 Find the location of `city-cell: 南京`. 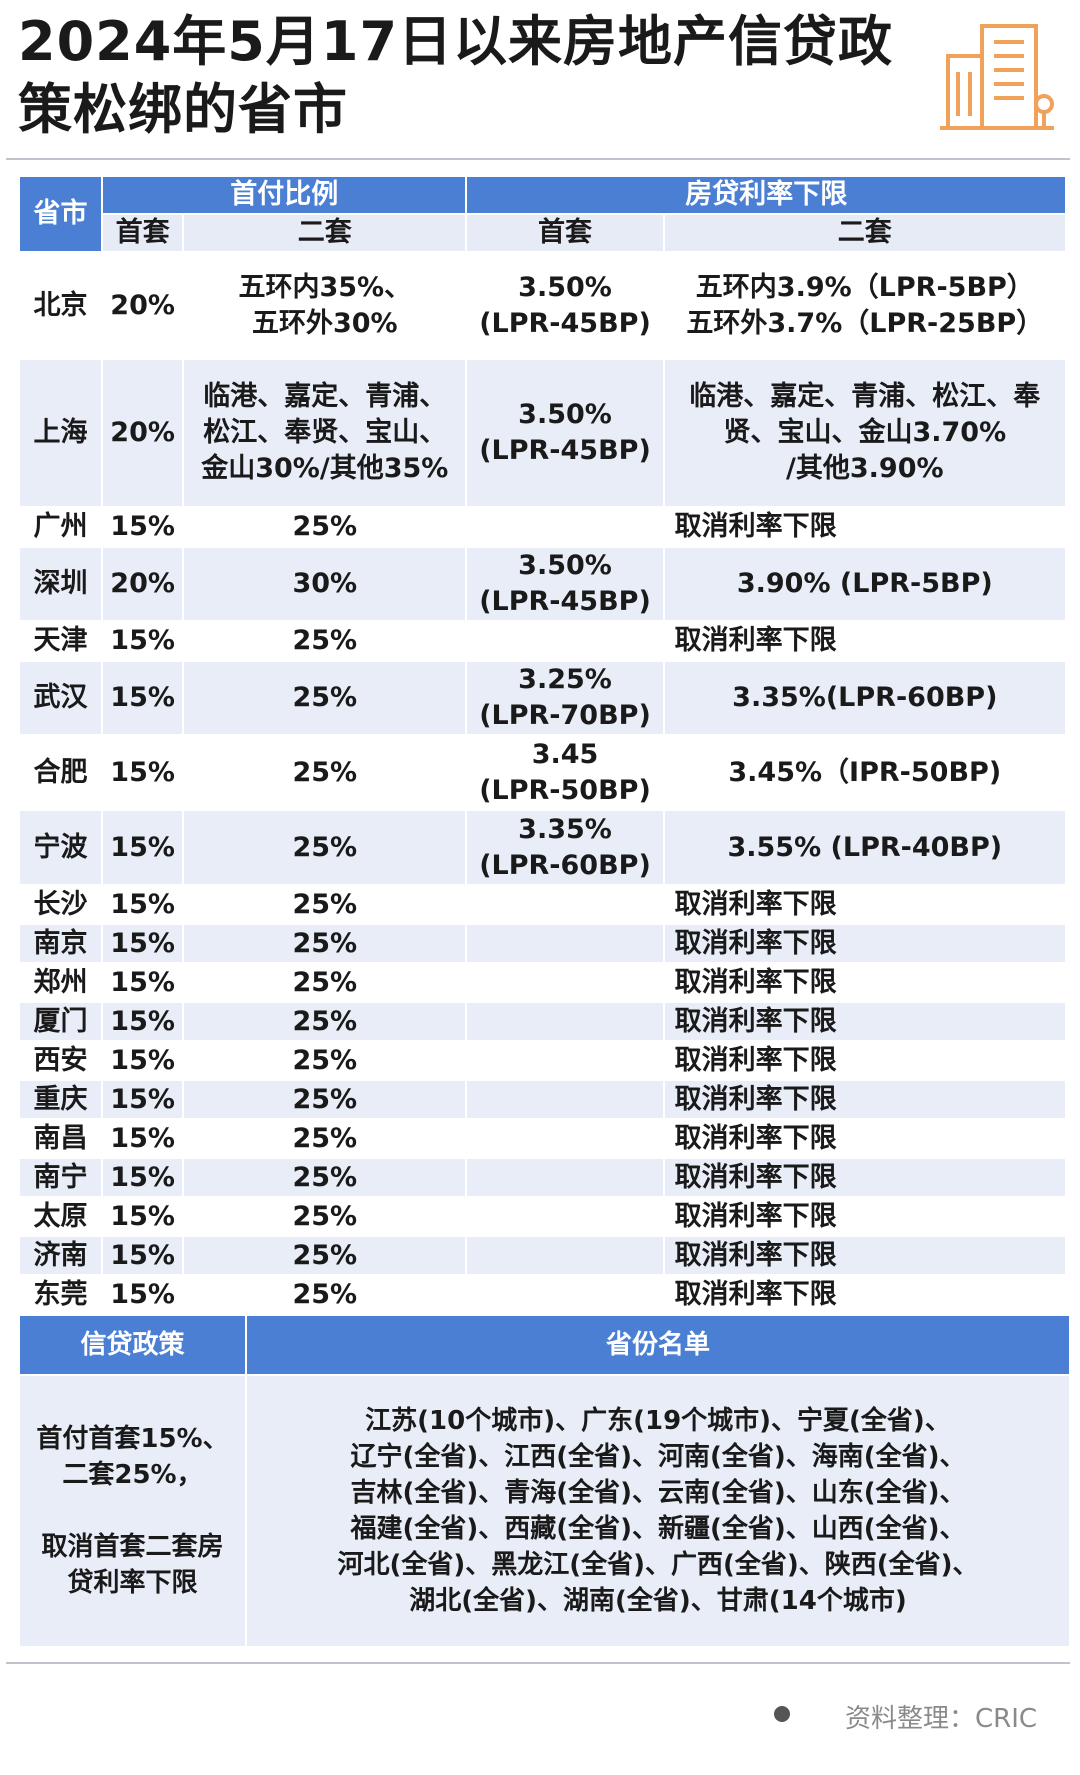

city-cell: 南京 is located at coordinates (61, 943).